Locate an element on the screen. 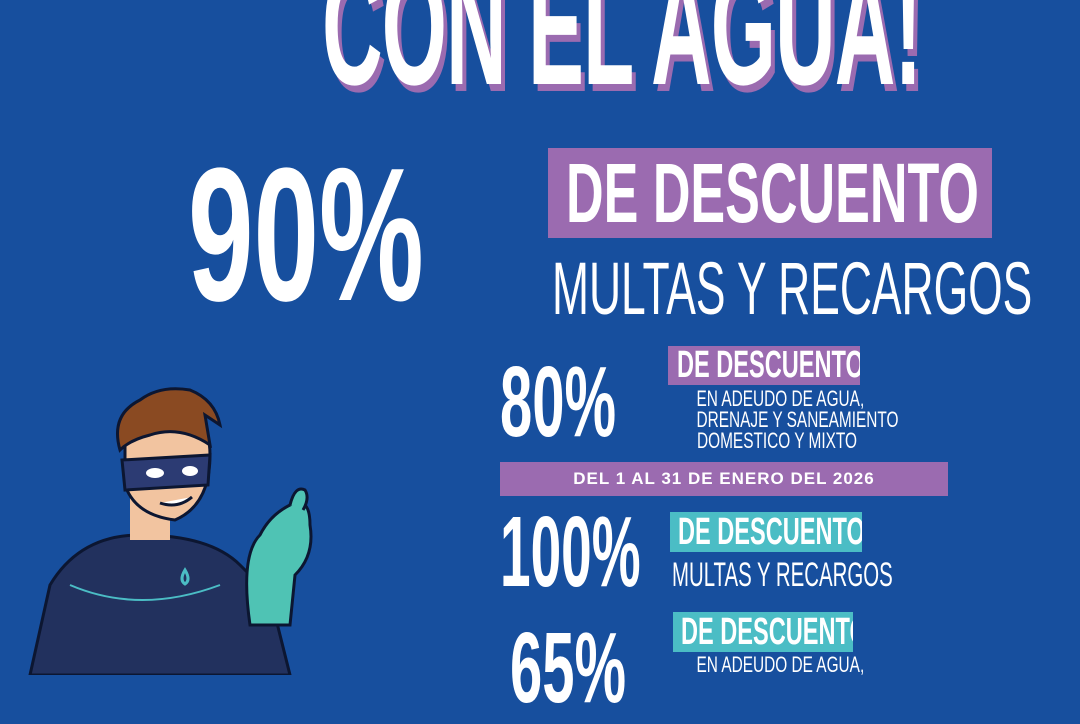 This screenshot has width=1080, height=724. percent-100: 100% is located at coordinates (570, 552).